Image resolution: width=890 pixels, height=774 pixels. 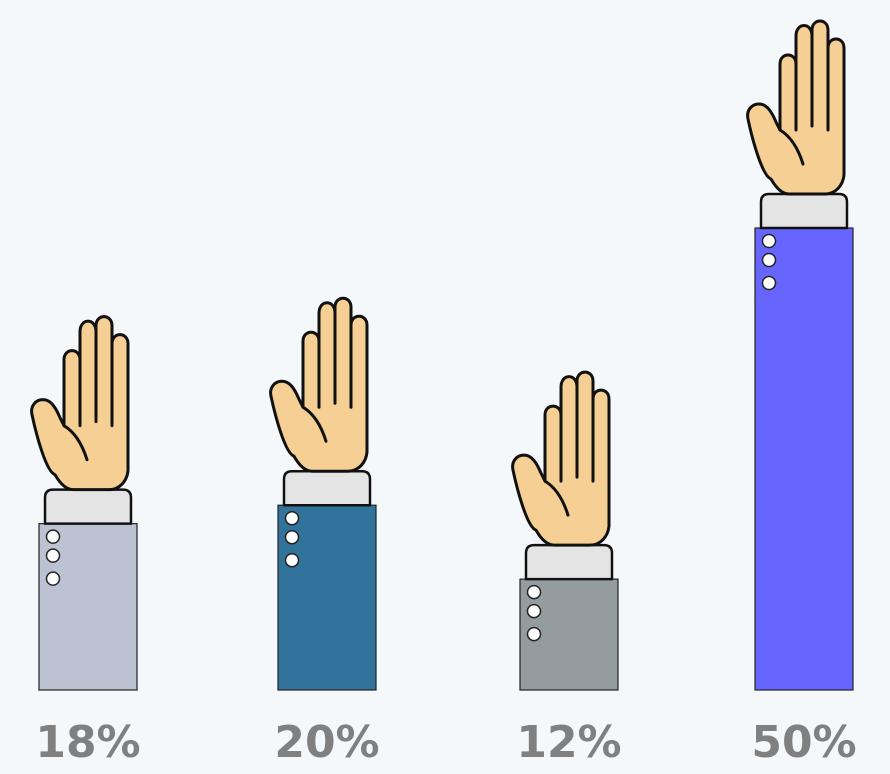 What do you see at coordinates (87, 742) in the screenshot?
I see `value-label-1: 18%` at bounding box center [87, 742].